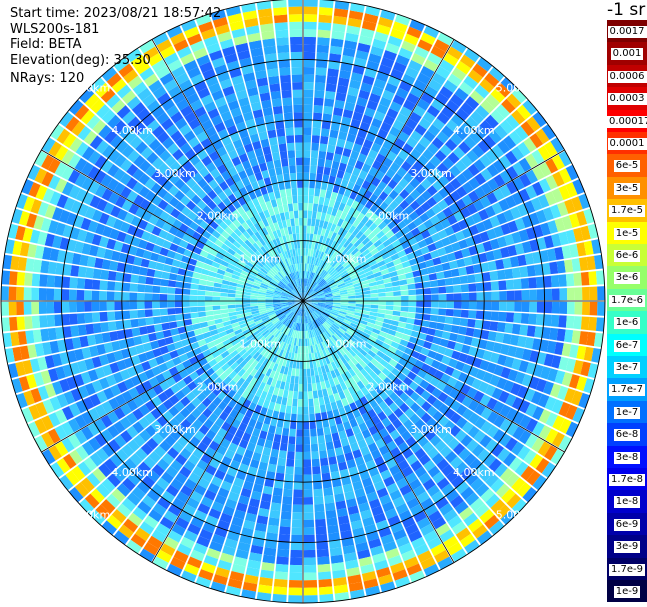 The height and width of the screenshot is (607, 647). What do you see at coordinates (346, 344) in the screenshot?
I see `range-ring-label: 1.00km` at bounding box center [346, 344].